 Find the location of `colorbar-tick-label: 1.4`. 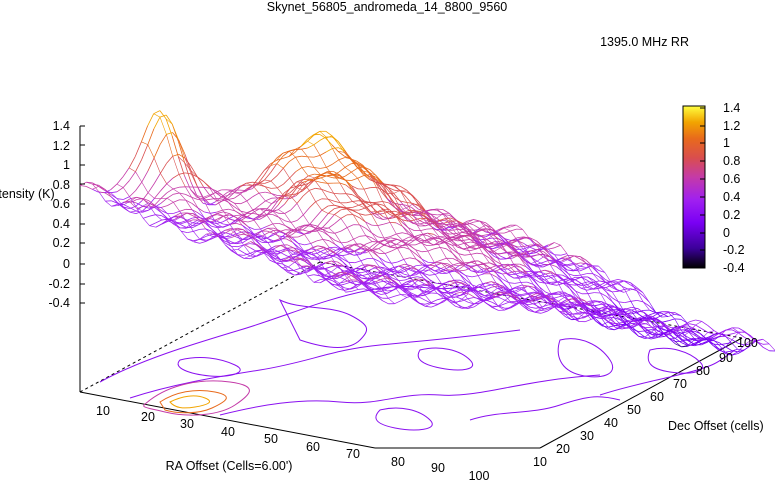

colorbar-tick-label: 1.4 is located at coordinates (731, 108).